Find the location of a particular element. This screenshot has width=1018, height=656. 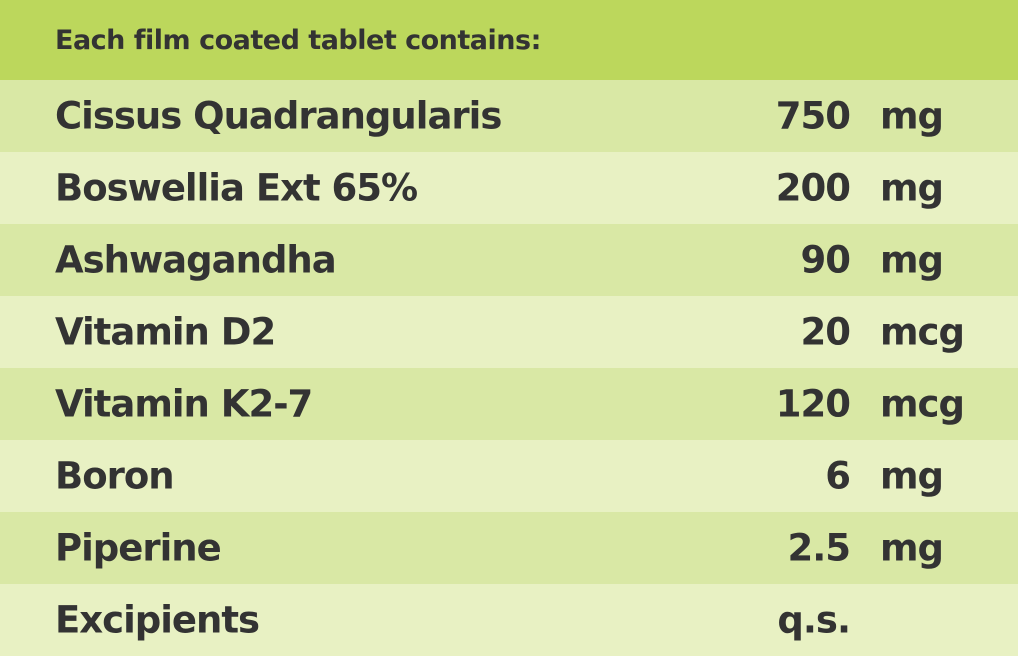

table-row: Boron 6 mg is located at coordinates (509, 476).